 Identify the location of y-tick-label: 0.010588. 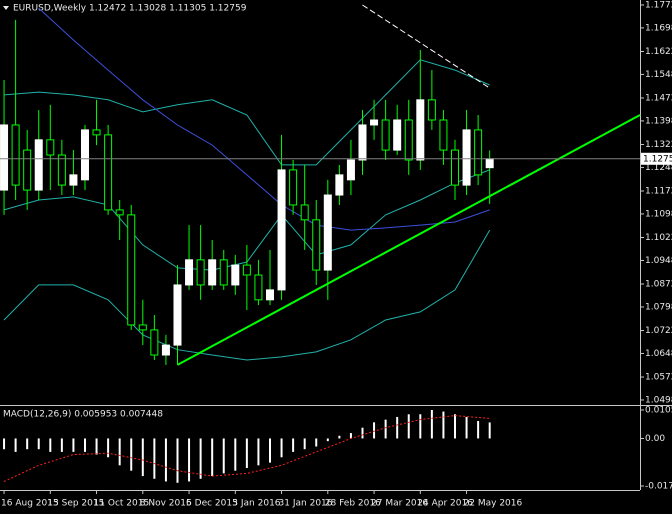
(658, 411).